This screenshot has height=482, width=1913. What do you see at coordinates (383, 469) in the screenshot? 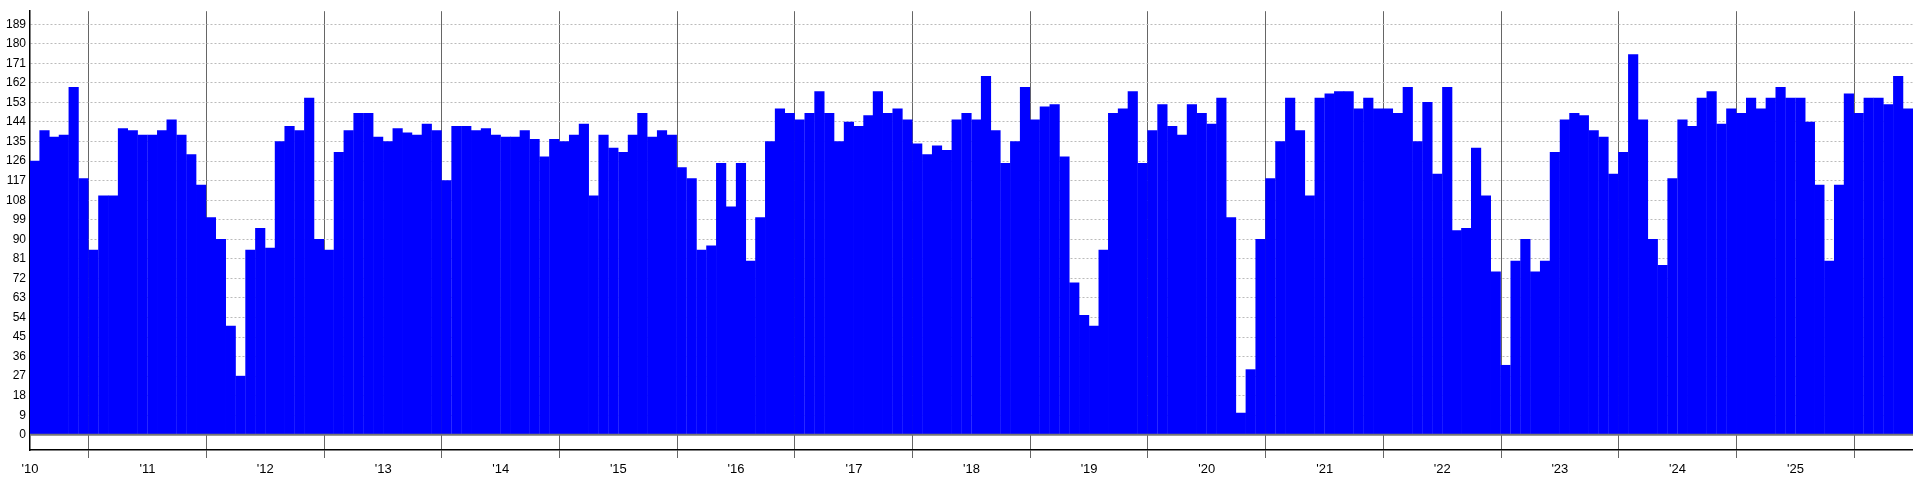
I see `x-tick-label: '13` at bounding box center [383, 469].